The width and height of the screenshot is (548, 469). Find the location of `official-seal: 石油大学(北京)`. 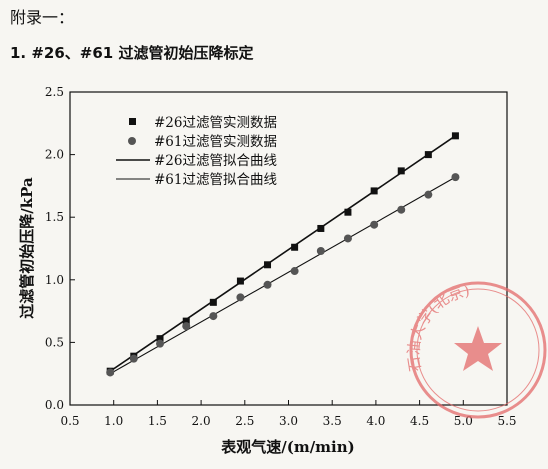

official-seal: 石油大学(北京) is located at coordinates (476, 350).